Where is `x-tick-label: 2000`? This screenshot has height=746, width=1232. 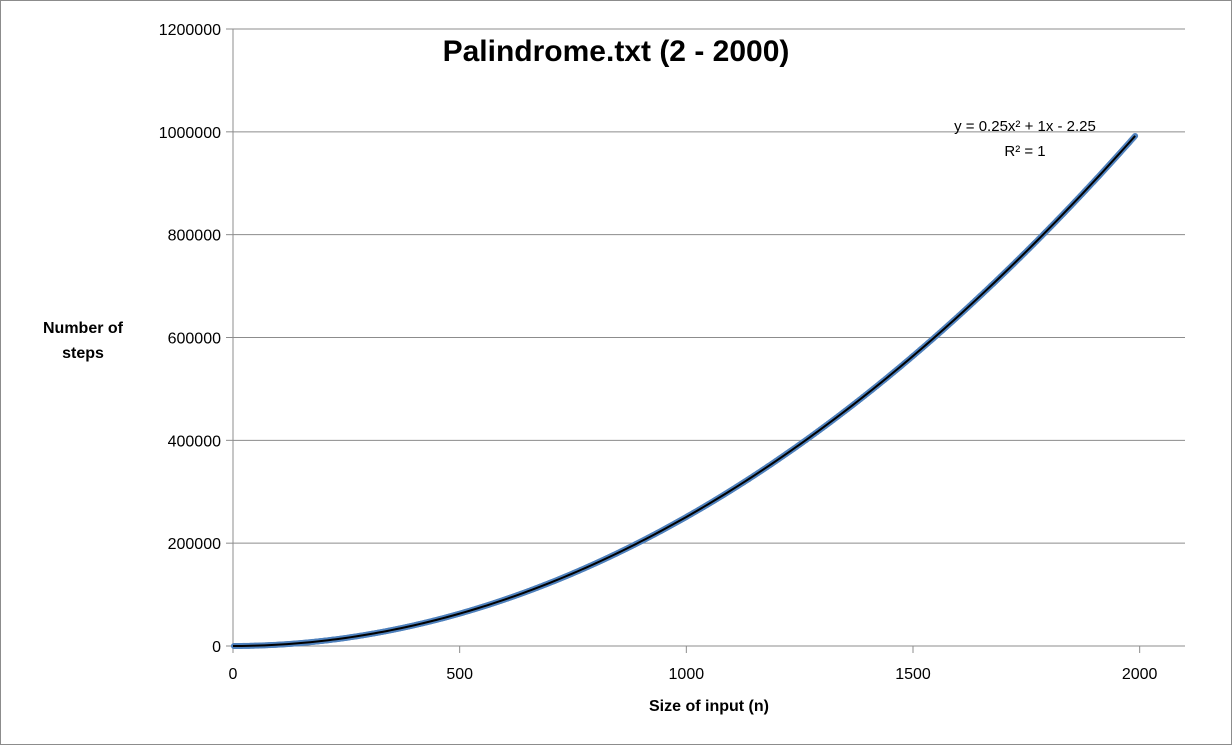
x-tick-label: 2000 is located at coordinates (1140, 674).